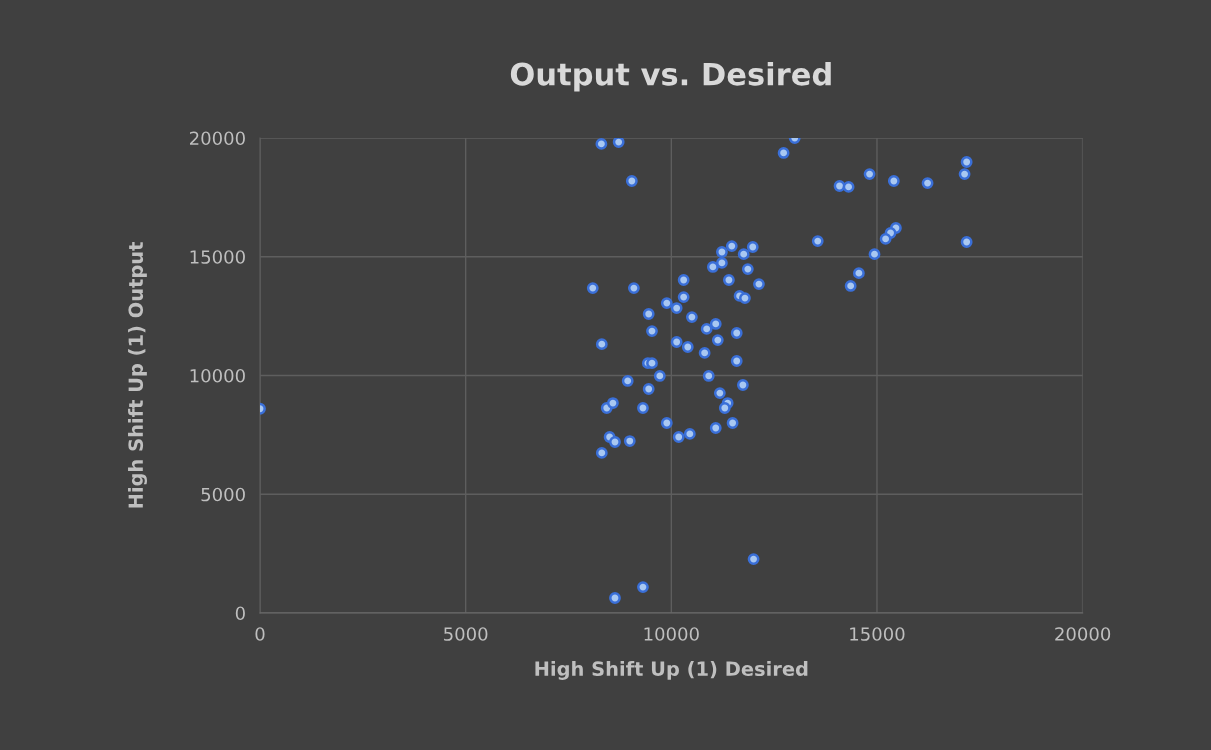 The width and height of the screenshot is (1211, 750). What do you see at coordinates (217, 257) in the screenshot?
I see `y-tick-label: 15000` at bounding box center [217, 257].